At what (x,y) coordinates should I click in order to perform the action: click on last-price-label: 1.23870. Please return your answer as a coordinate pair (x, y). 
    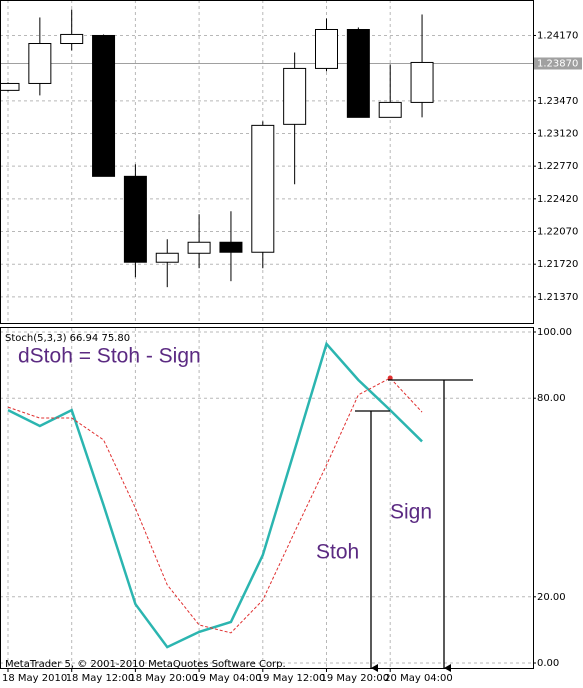
    Looking at the image, I should click on (557, 63).